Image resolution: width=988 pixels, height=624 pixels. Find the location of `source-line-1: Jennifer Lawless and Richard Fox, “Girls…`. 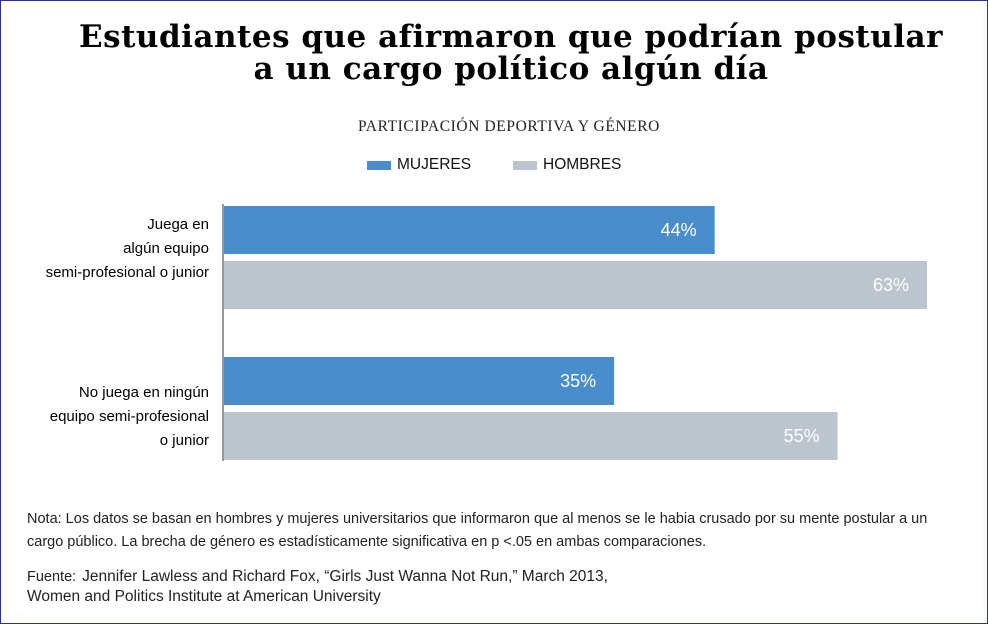

source-line-1: Jennifer Lawless and Richard Fox, “Girls… is located at coordinates (345, 576).